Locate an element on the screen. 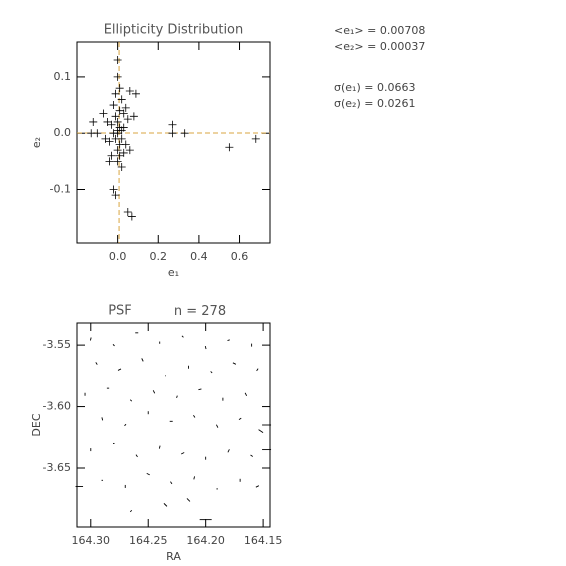  y-axis-label: e₂ is located at coordinates (36, 142).